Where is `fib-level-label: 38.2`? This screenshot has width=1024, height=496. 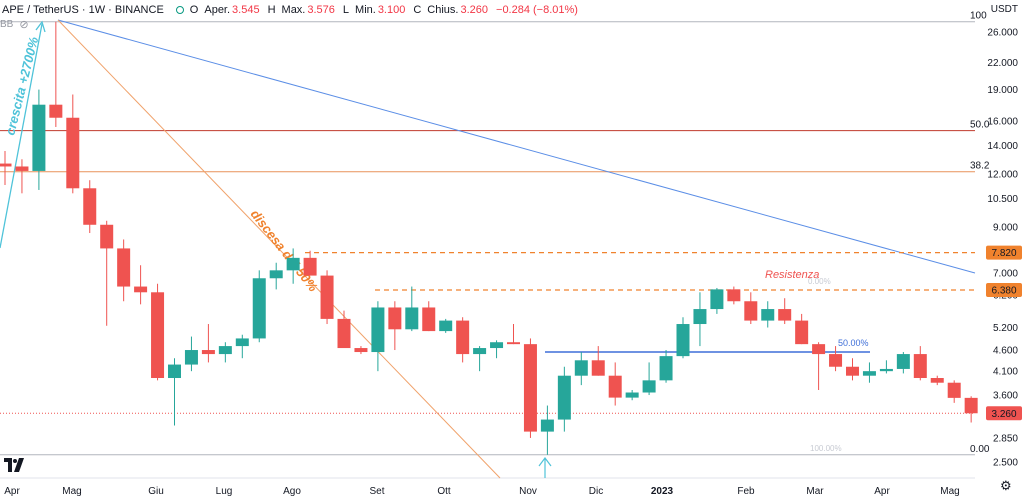 fib-level-label: 38.2 is located at coordinates (980, 166).